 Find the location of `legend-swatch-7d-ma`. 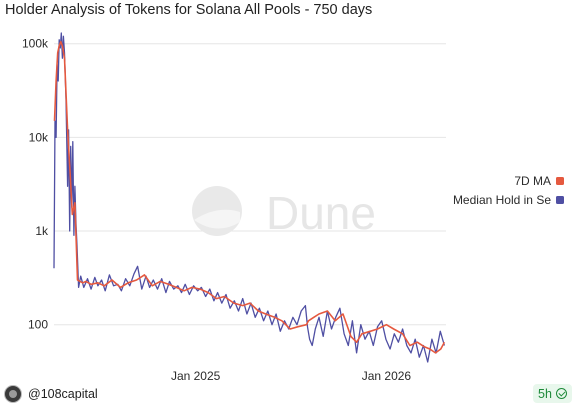

legend-swatch-7d-ma is located at coordinates (560, 181).